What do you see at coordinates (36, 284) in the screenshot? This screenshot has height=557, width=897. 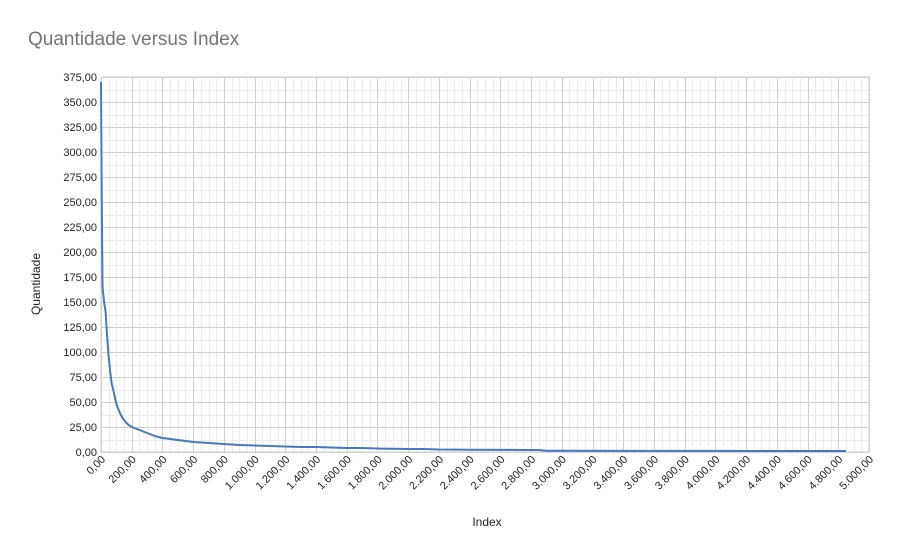 I see `y-axis-label: Quantidade` at bounding box center [36, 284].